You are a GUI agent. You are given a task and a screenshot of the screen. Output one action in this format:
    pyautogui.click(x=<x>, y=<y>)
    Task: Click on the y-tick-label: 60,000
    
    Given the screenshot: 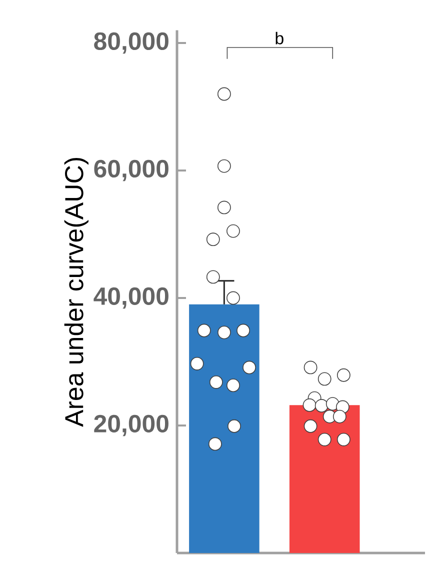 What is the action you would take?
    pyautogui.click(x=131, y=171)
    